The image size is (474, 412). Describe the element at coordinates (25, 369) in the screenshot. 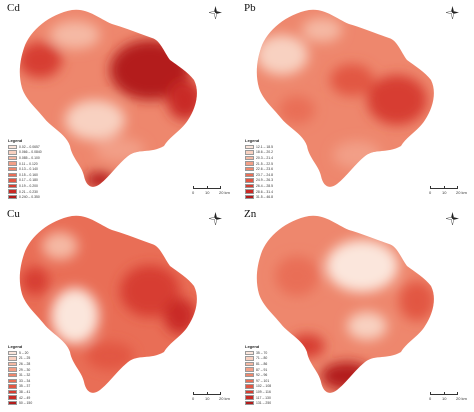

I see `legend-label: 29 – 30` at that location.